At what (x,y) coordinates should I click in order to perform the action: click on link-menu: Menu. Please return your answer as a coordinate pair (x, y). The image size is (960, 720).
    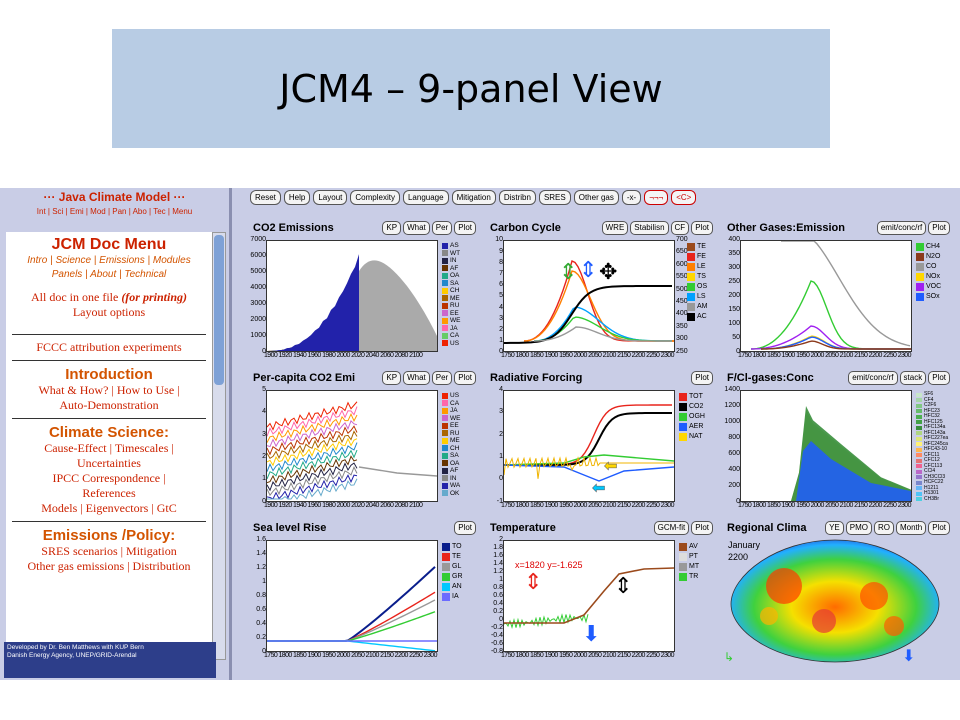
    Looking at the image, I should click on (182, 211).